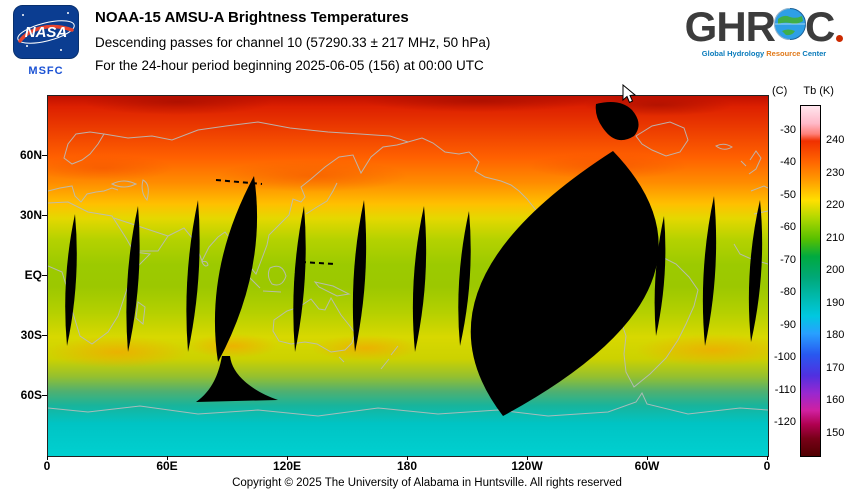 Image resolution: width=854 pixels, height=502 pixels. I want to click on colorbar-tick-kelvin: 220, so click(835, 205).